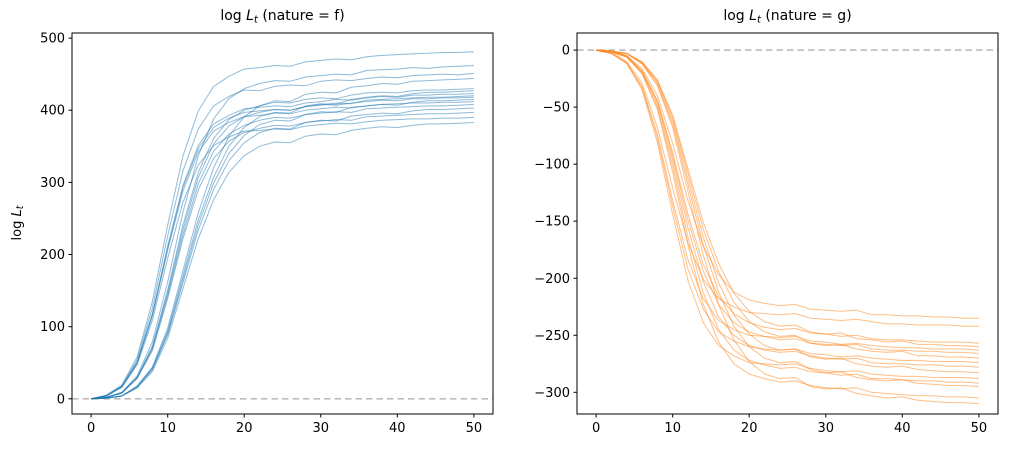 The width and height of the screenshot is (1009, 451). I want to click on y-tick-label: −150, so click(552, 222).